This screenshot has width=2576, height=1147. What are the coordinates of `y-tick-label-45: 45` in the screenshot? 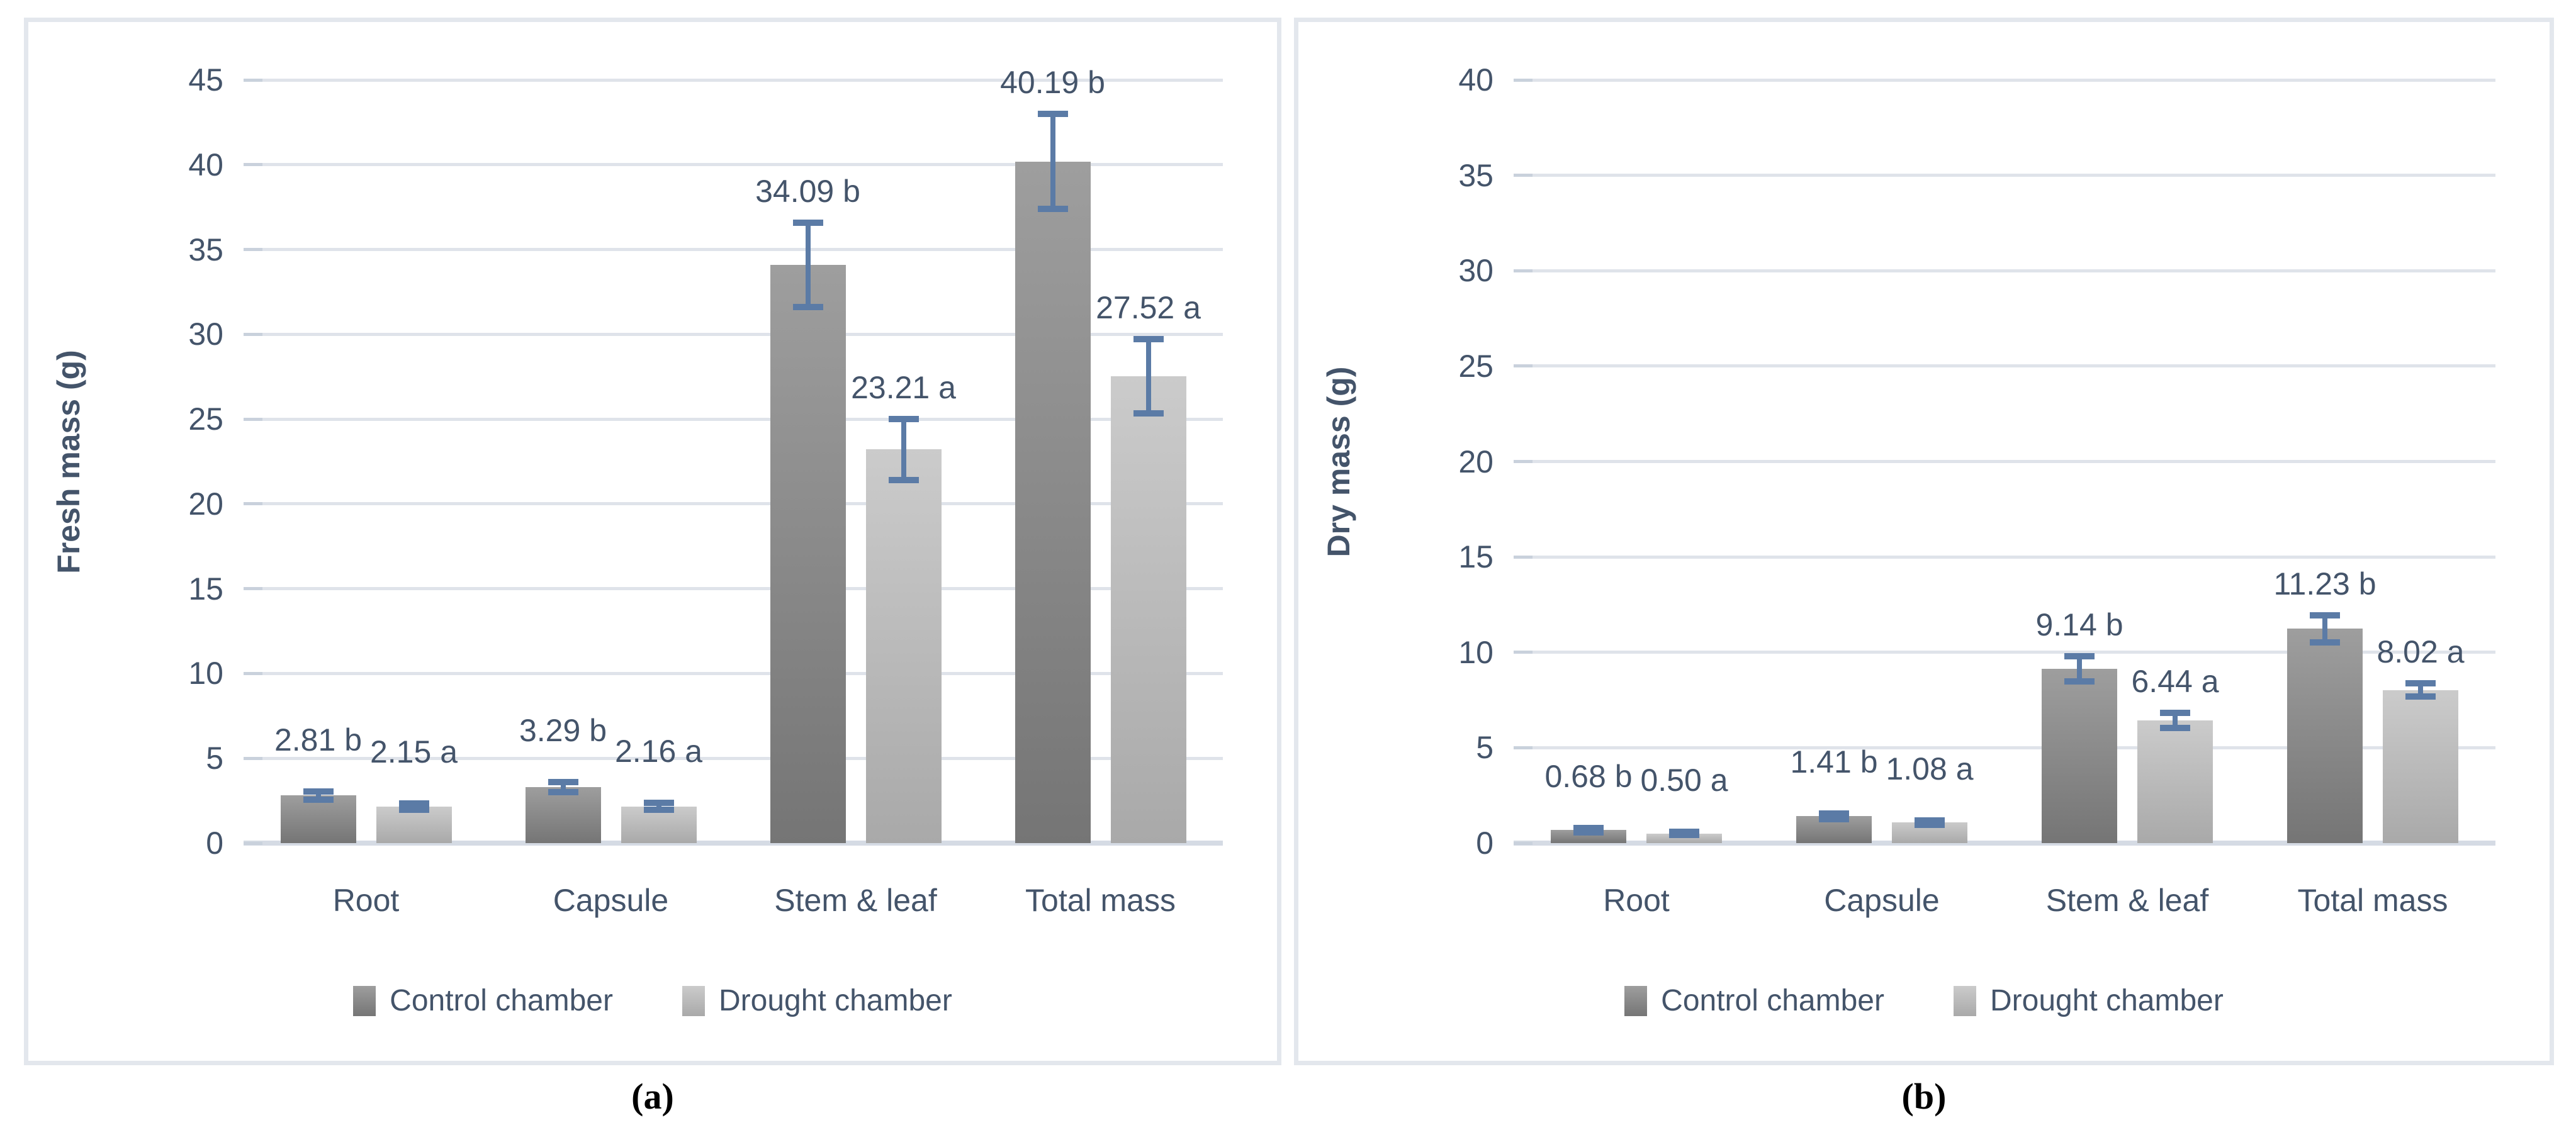 It's located at (205, 80).